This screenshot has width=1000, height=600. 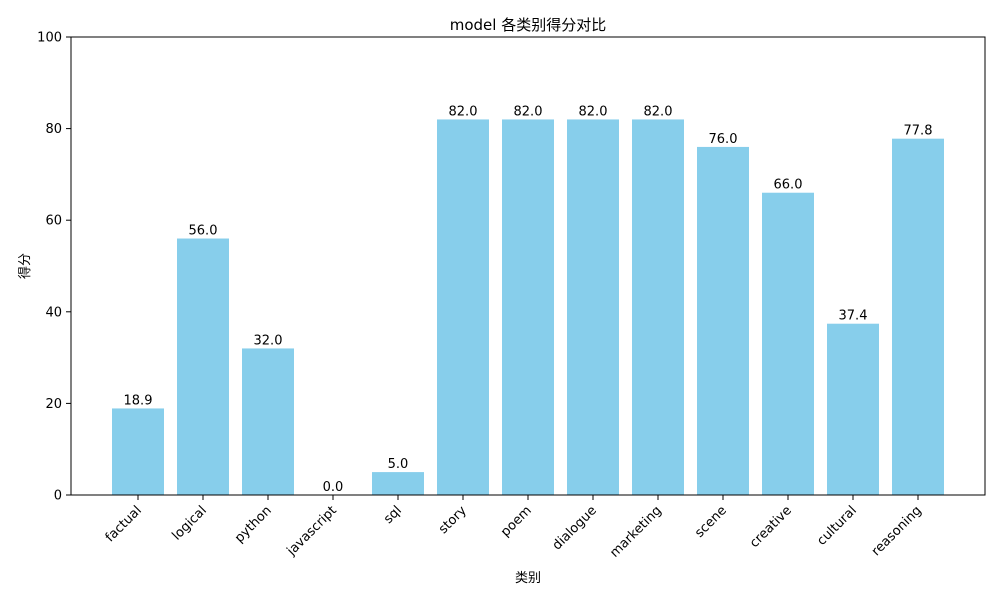 What do you see at coordinates (658, 307) in the screenshot?
I see `bar-marketing` at bounding box center [658, 307].